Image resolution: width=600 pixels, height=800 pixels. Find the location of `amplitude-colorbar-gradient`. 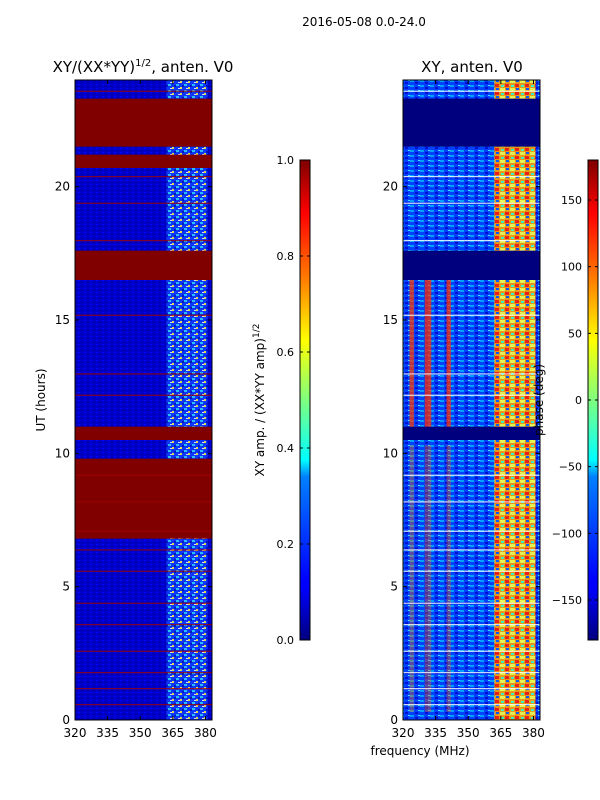

amplitude-colorbar-gradient is located at coordinates (305, 400).